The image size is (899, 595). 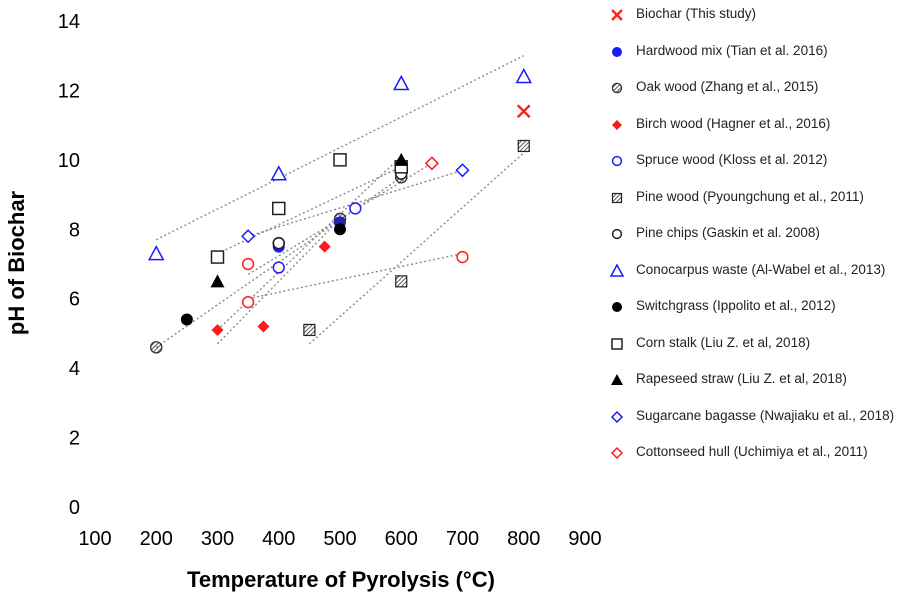 I want to click on x-tick-label: 500, so click(x=339, y=539).